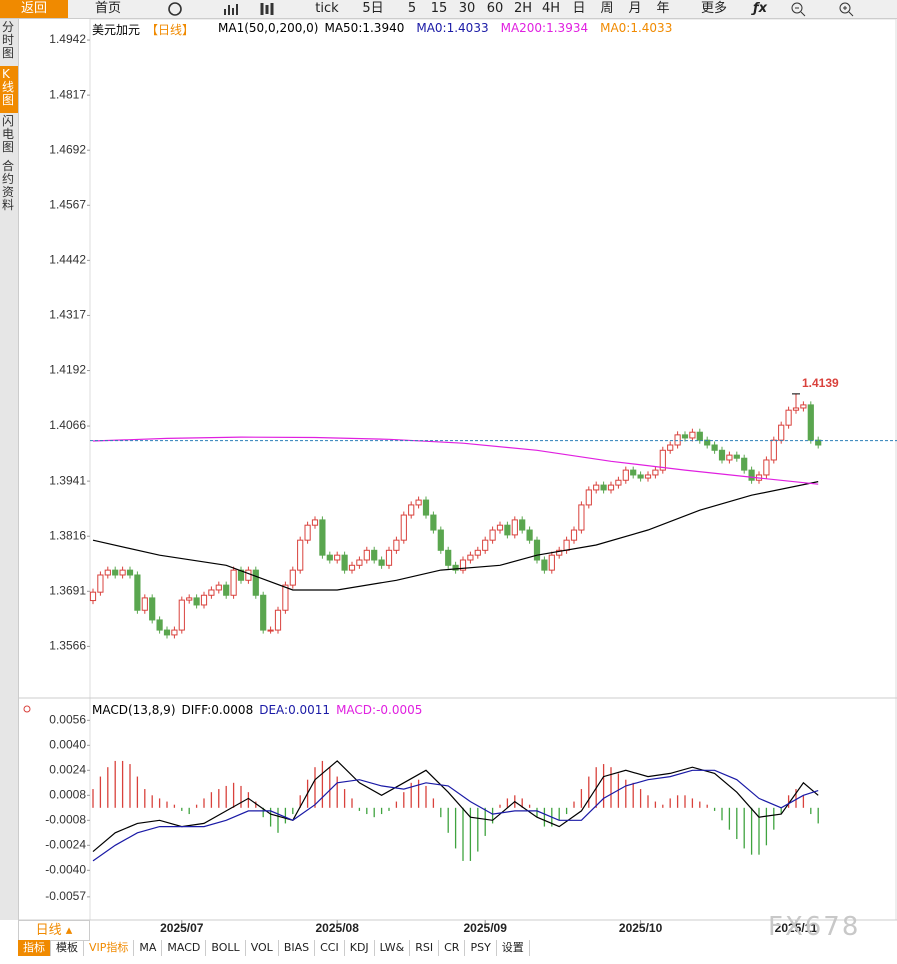 Image resolution: width=897 pixels, height=964 pixels. Describe the element at coordinates (379, 710) in the screenshot. I see `legend-entry: MACD:-0.0005` at that location.